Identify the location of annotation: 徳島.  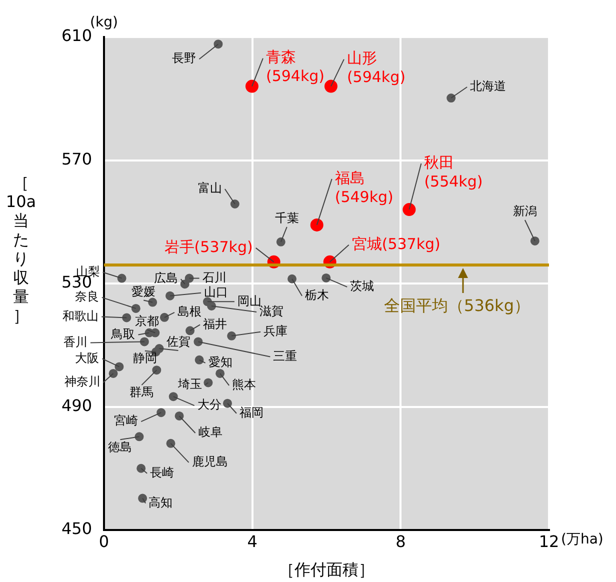
(120, 447).